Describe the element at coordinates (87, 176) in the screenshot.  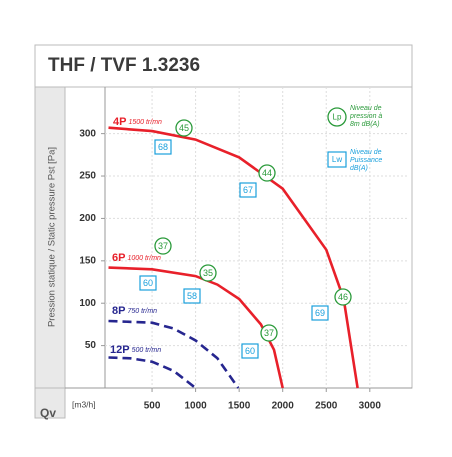
I see `y-tick-label: 250` at that location.